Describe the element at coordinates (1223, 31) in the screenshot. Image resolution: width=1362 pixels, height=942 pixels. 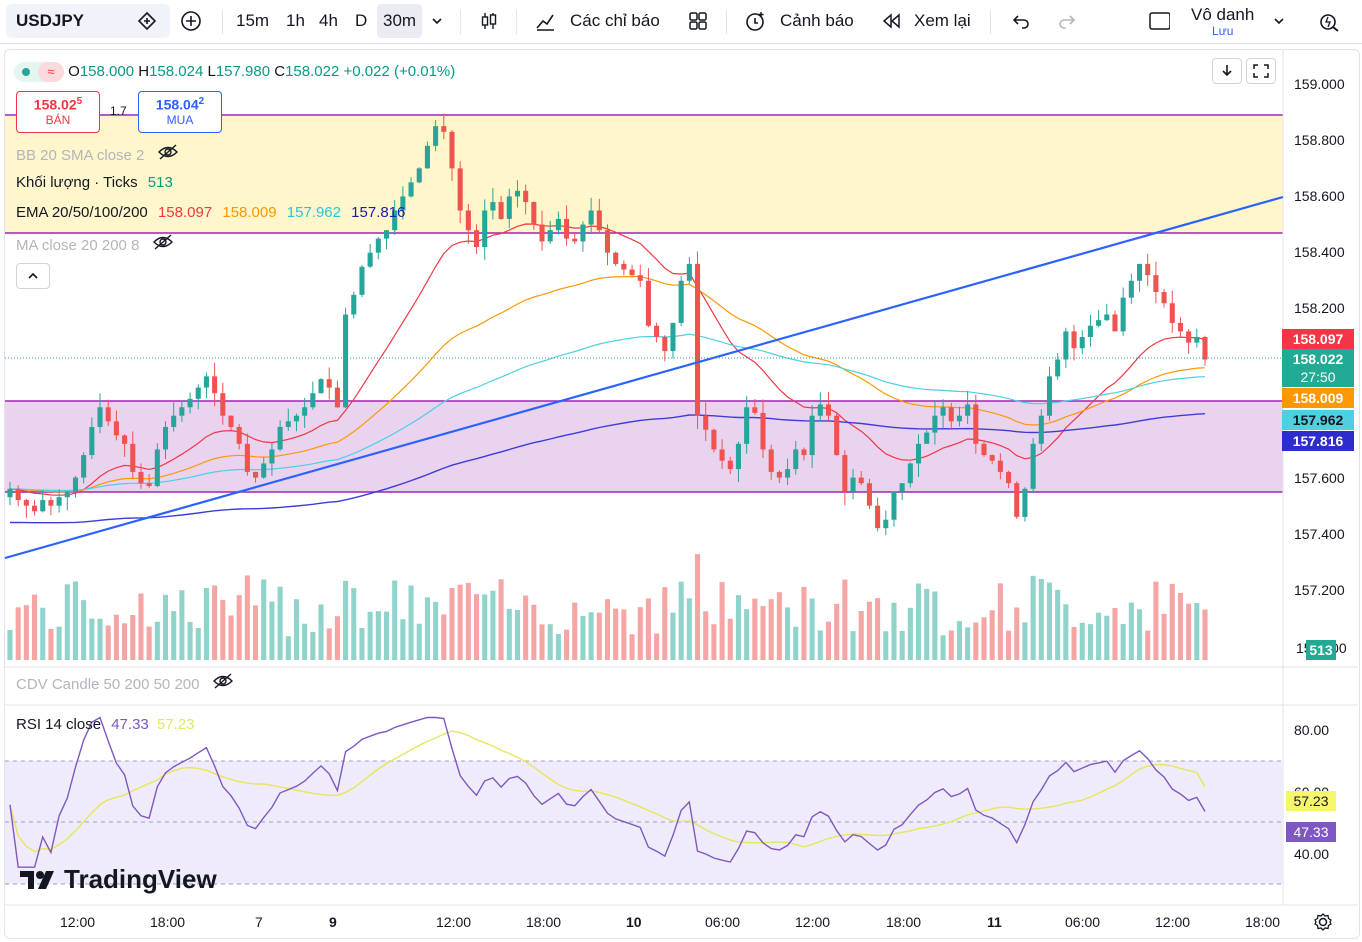
I see `layout-save-status: Lưu` at that location.